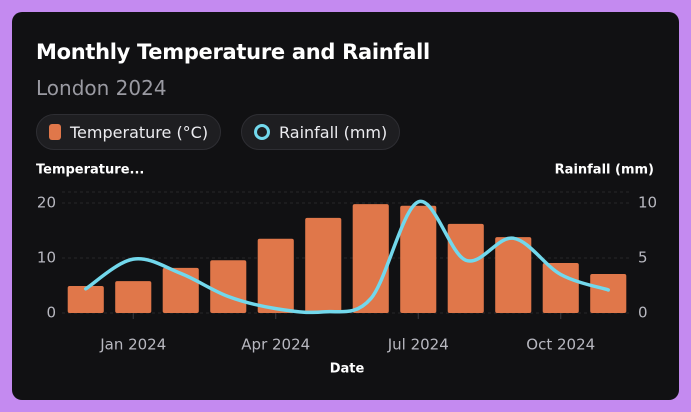 The image size is (691, 412). Describe the element at coordinates (46, 258) in the screenshot. I see `y-tick-label: 10` at that location.